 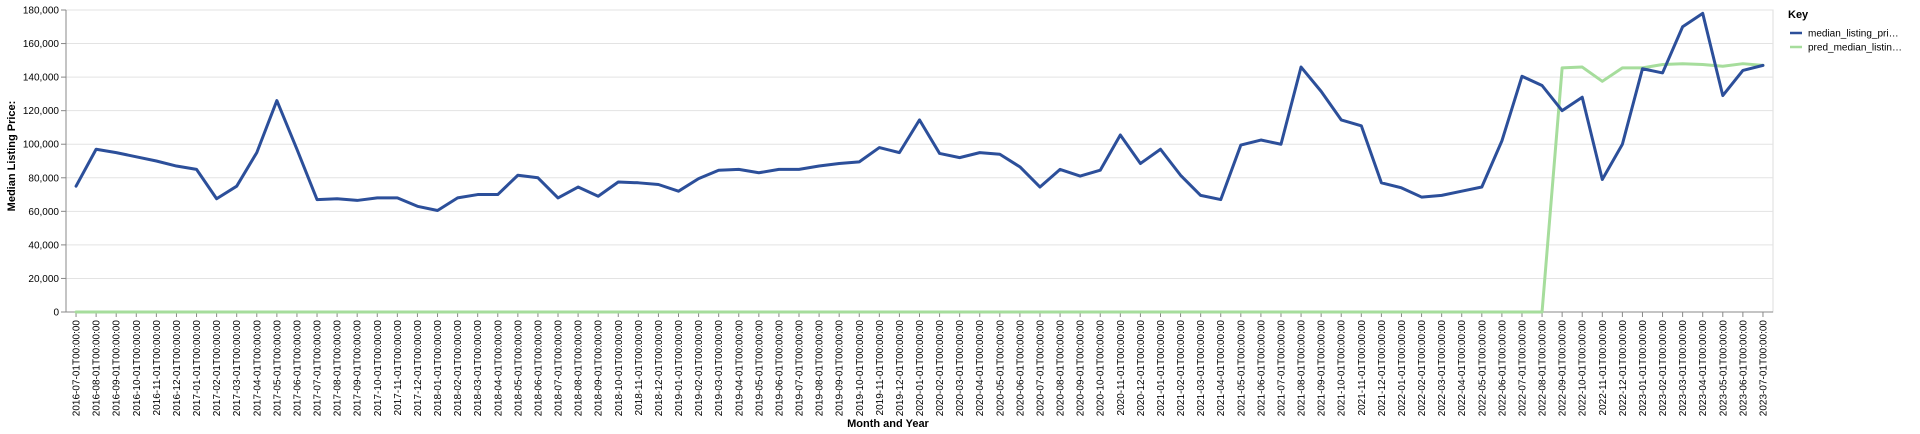 I want to click on x-tick-label: 2022-09-01T00:00:00, so click(x=1563, y=368).